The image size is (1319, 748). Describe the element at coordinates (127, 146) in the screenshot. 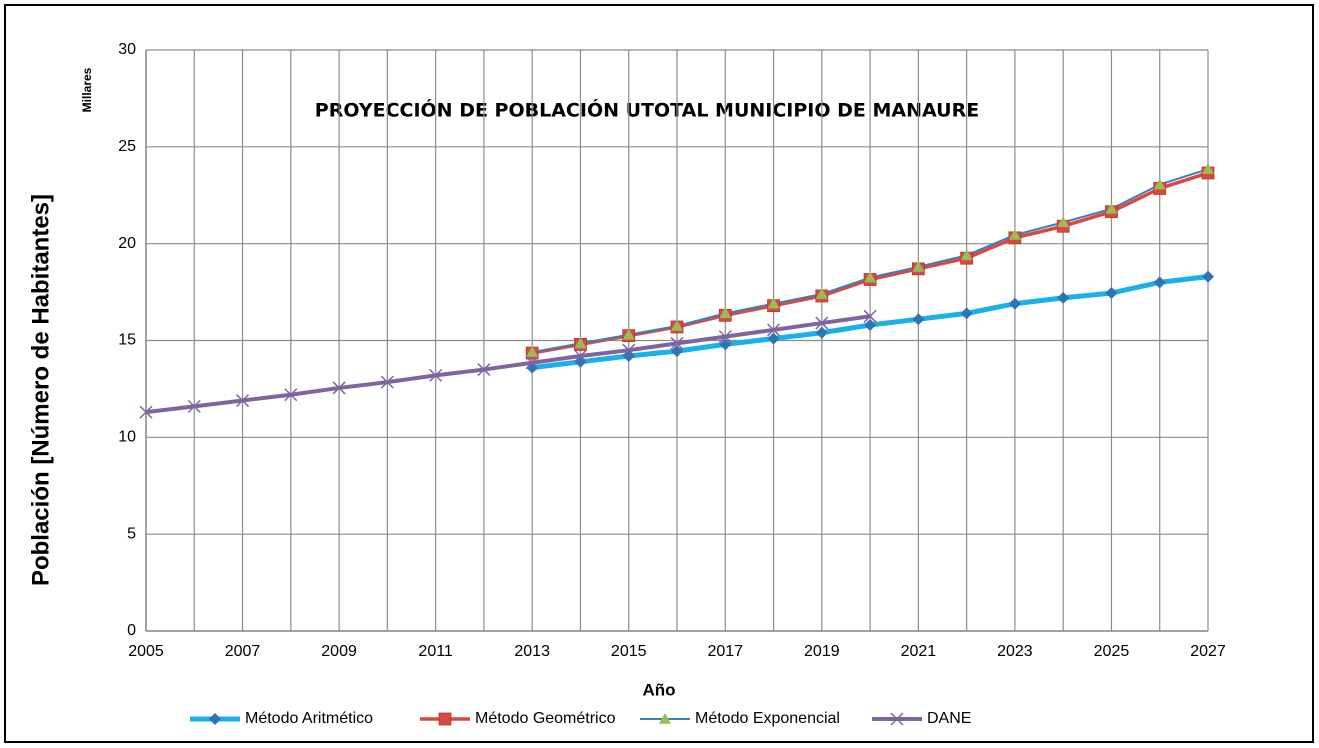

I see `y-tick-label: 25` at that location.